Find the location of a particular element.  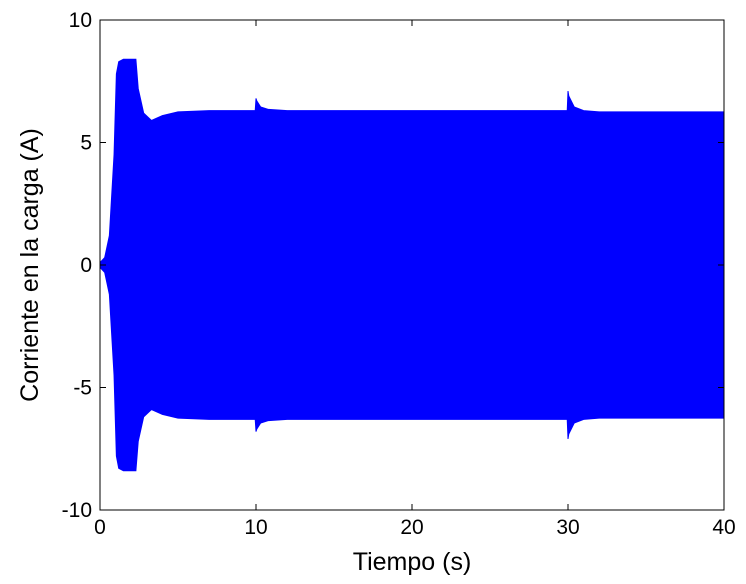

y-axis-label: Corriente en la carga (A) is located at coordinates (30, 265).